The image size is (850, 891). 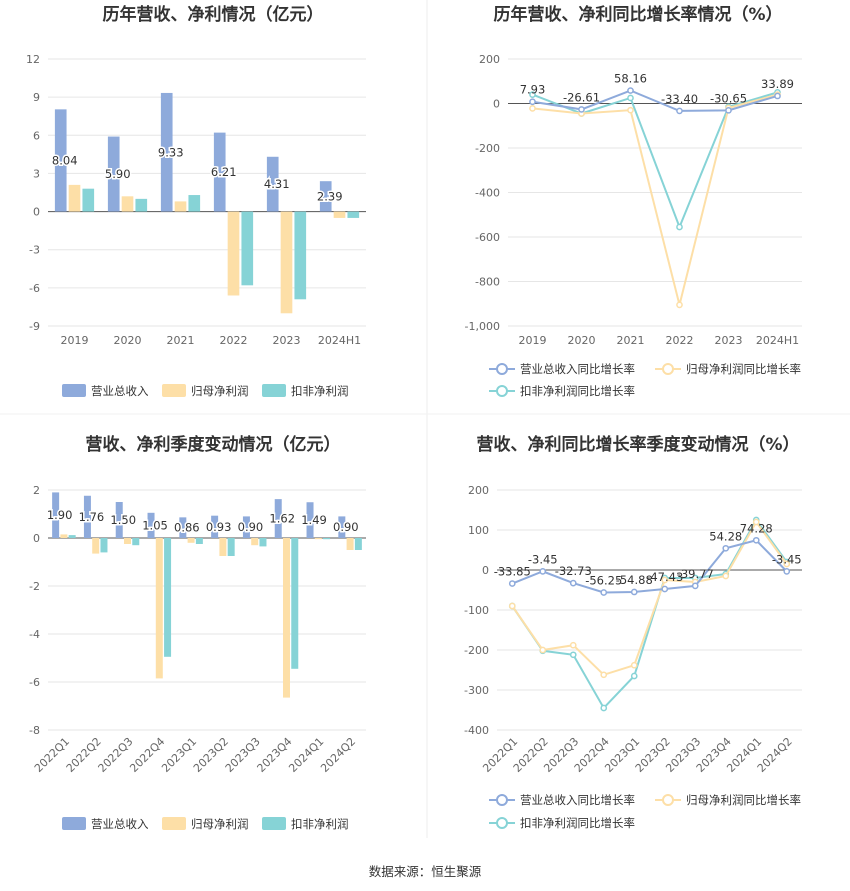 I want to click on x-tick-label: 2024H1, so click(x=339, y=340).